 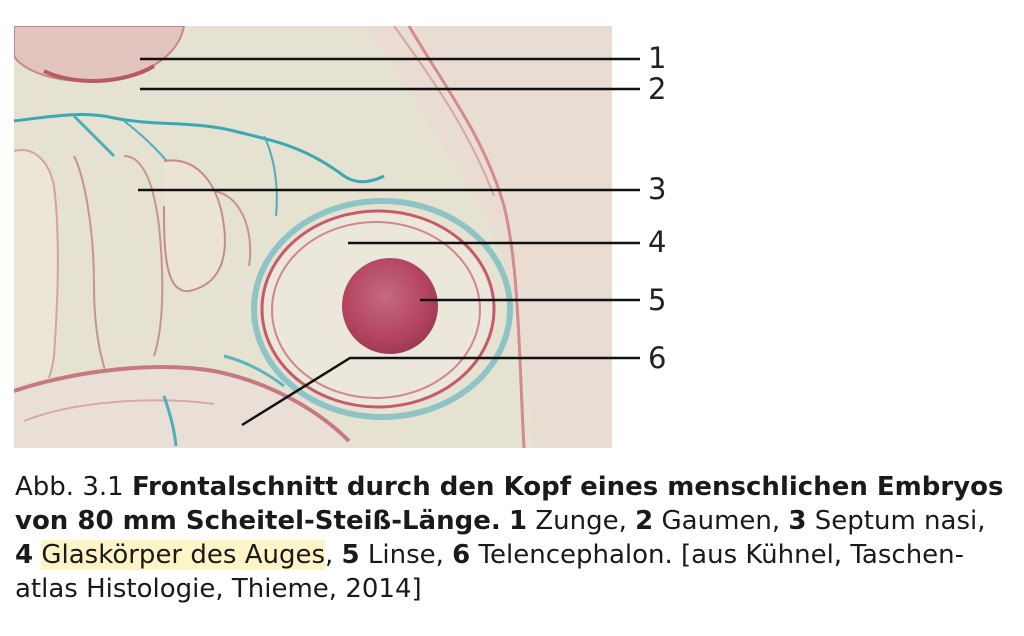 I want to click on figure-label-5: 5, so click(x=657, y=300).